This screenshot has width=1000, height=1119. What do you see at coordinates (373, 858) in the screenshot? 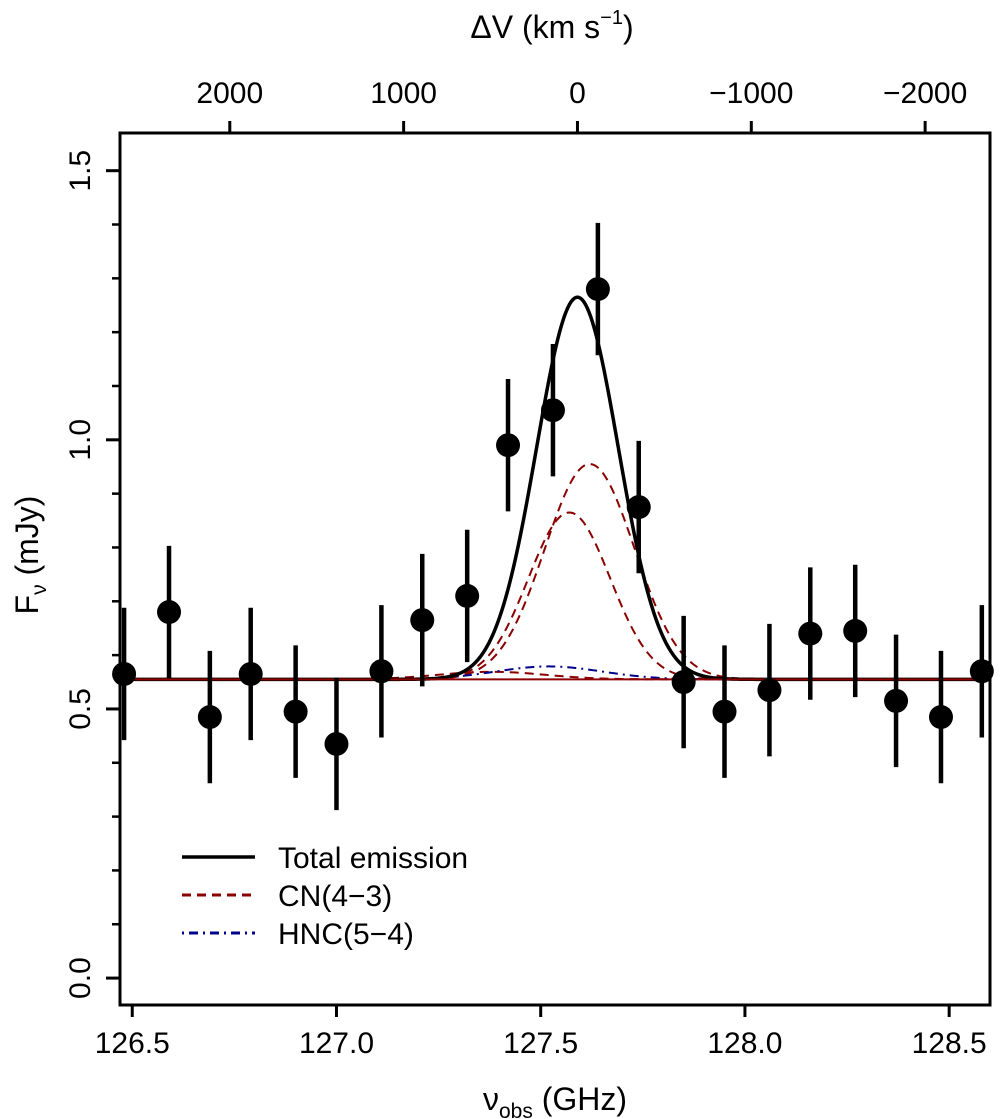
I see `legend-label: Total emission` at bounding box center [373, 858].